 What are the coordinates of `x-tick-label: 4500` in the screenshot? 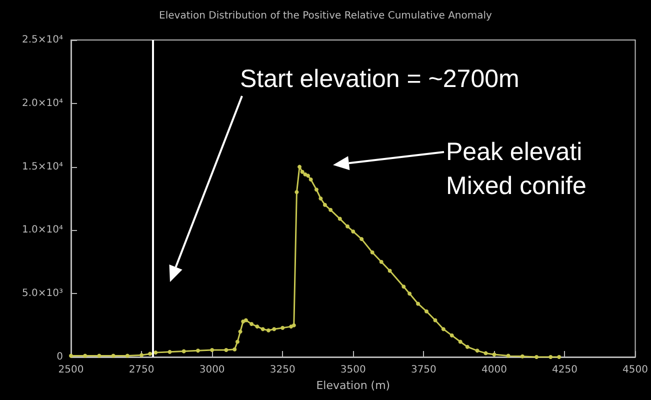 It's located at (635, 370).